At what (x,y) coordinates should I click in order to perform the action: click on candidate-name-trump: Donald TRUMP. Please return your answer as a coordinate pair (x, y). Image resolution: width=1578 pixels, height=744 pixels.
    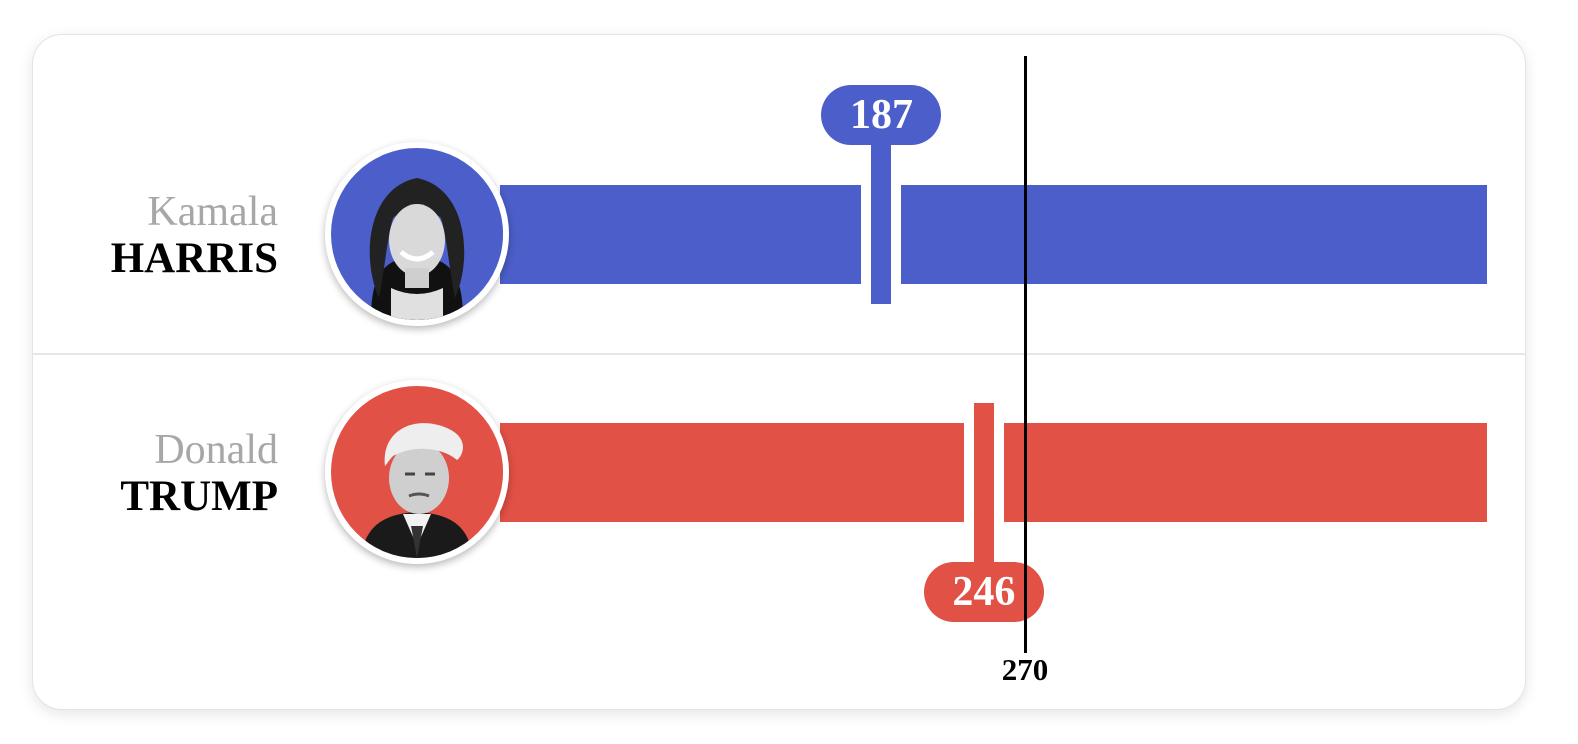
    Looking at the image, I should click on (199, 473).